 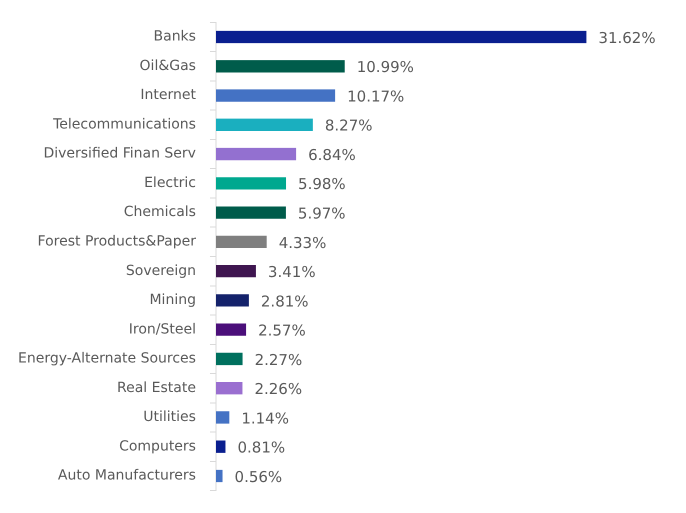 What do you see at coordinates (168, 95) in the screenshot?
I see `y-tick-label: Internet` at bounding box center [168, 95].